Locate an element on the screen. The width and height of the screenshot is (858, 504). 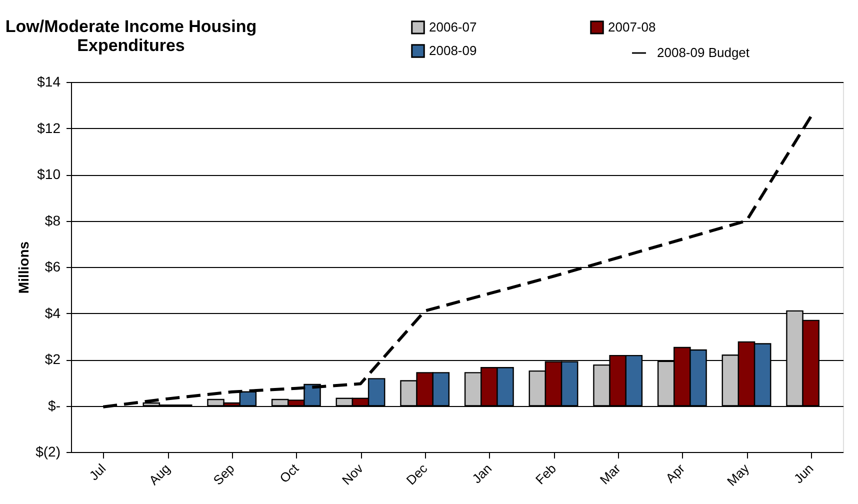
y-tick-label: $- is located at coordinates (54, 405).